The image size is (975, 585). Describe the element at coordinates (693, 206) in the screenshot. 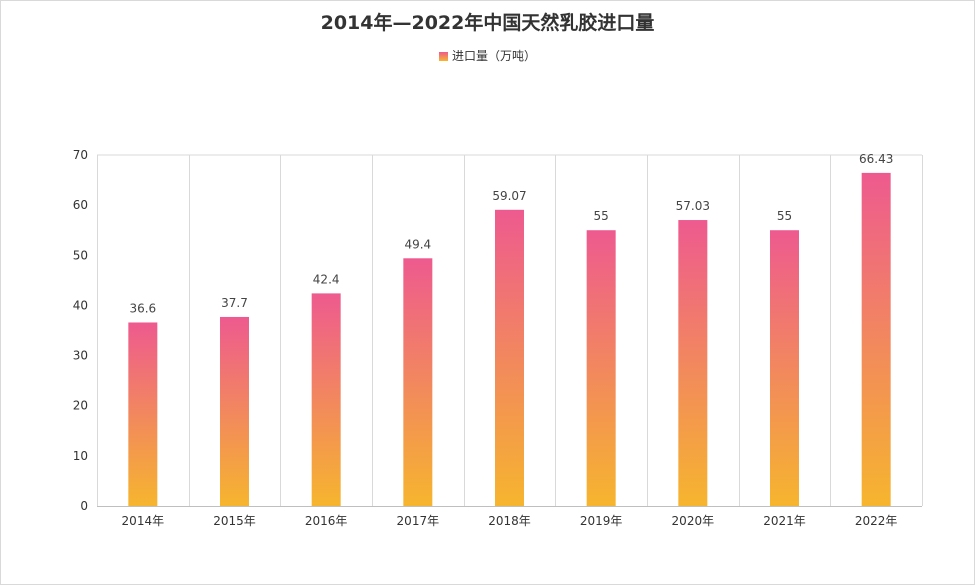

I see `data-label: 57.03` at that location.